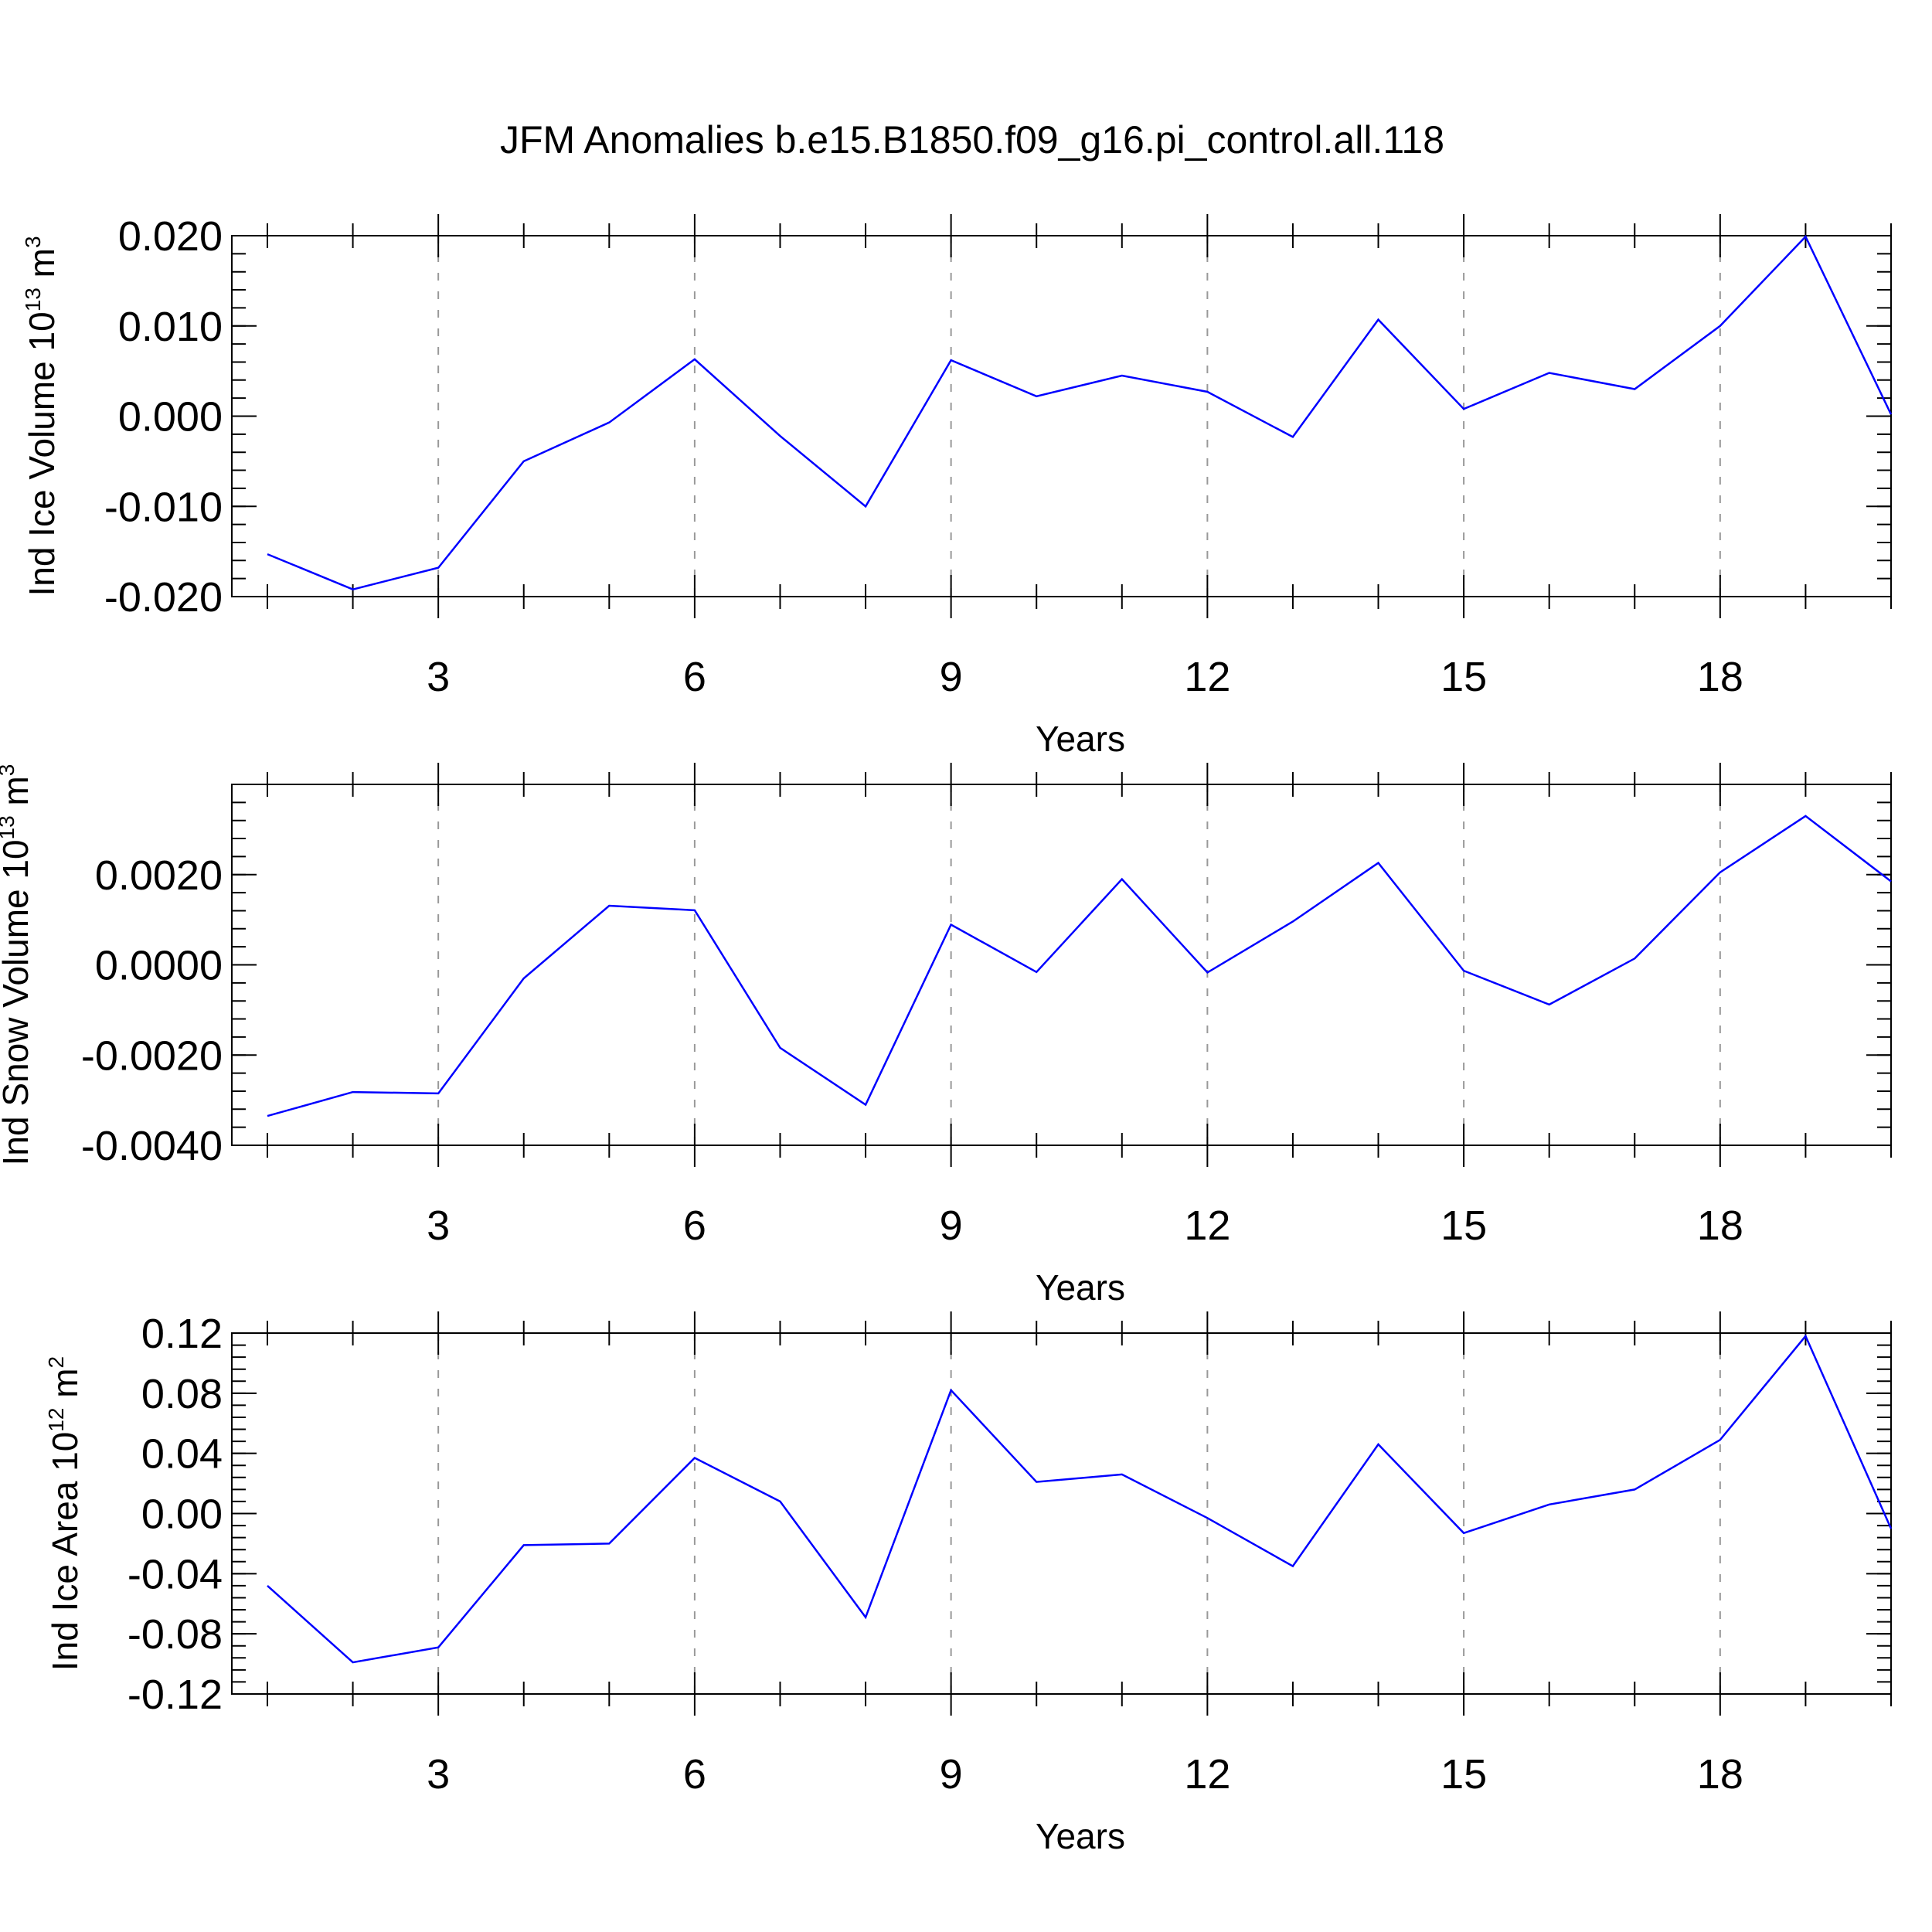  What do you see at coordinates (41, 416) in the screenshot?
I see `y-axis-label: Ind Ice Volume 1013 m3` at bounding box center [41, 416].